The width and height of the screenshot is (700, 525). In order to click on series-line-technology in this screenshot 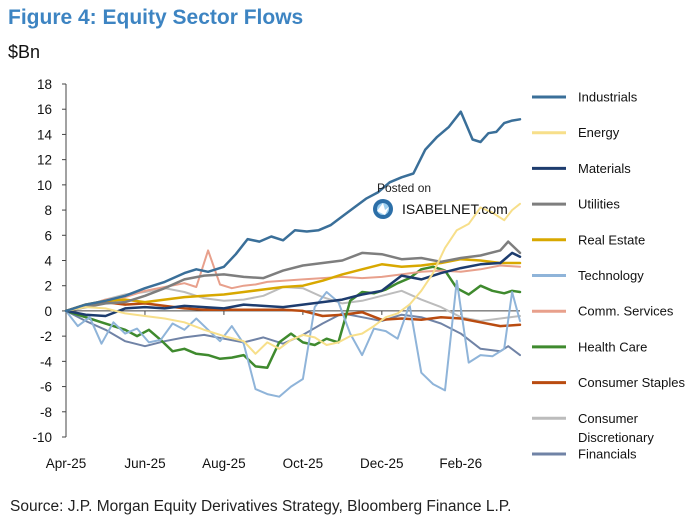, I will do `click(293, 338)`.